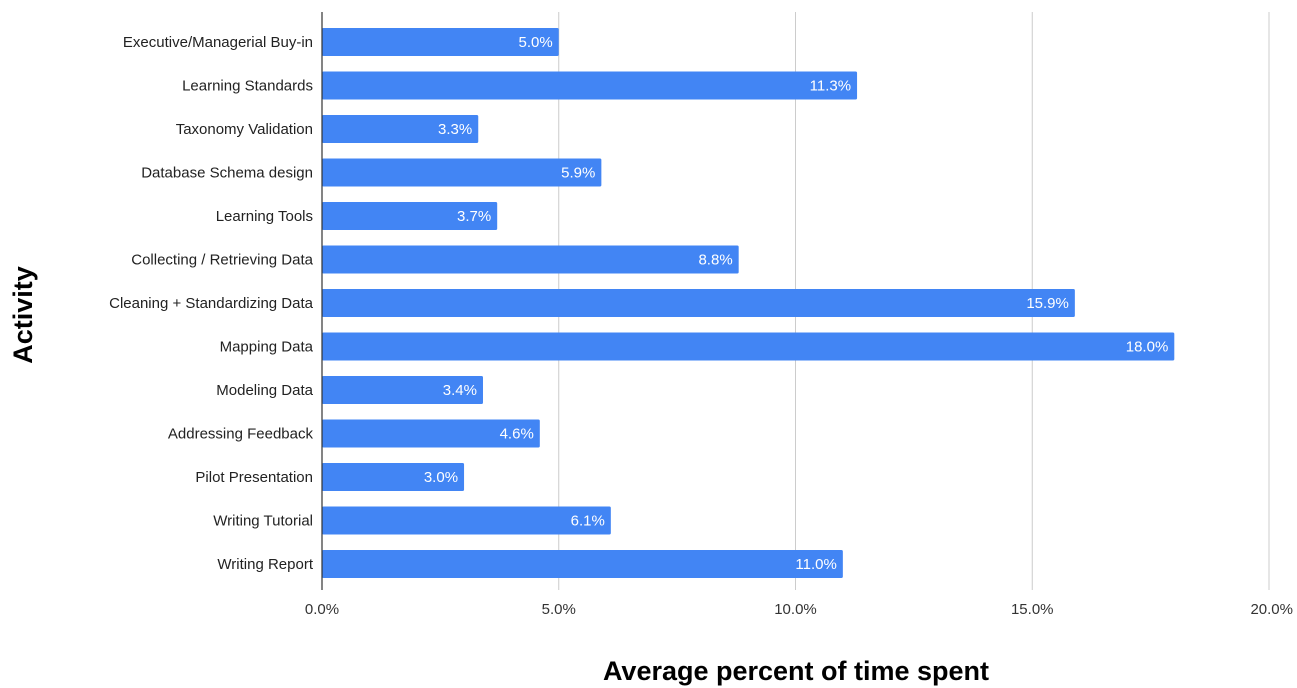 This screenshot has height=688, width=1297. I want to click on category-label: Mapping Data, so click(267, 347).